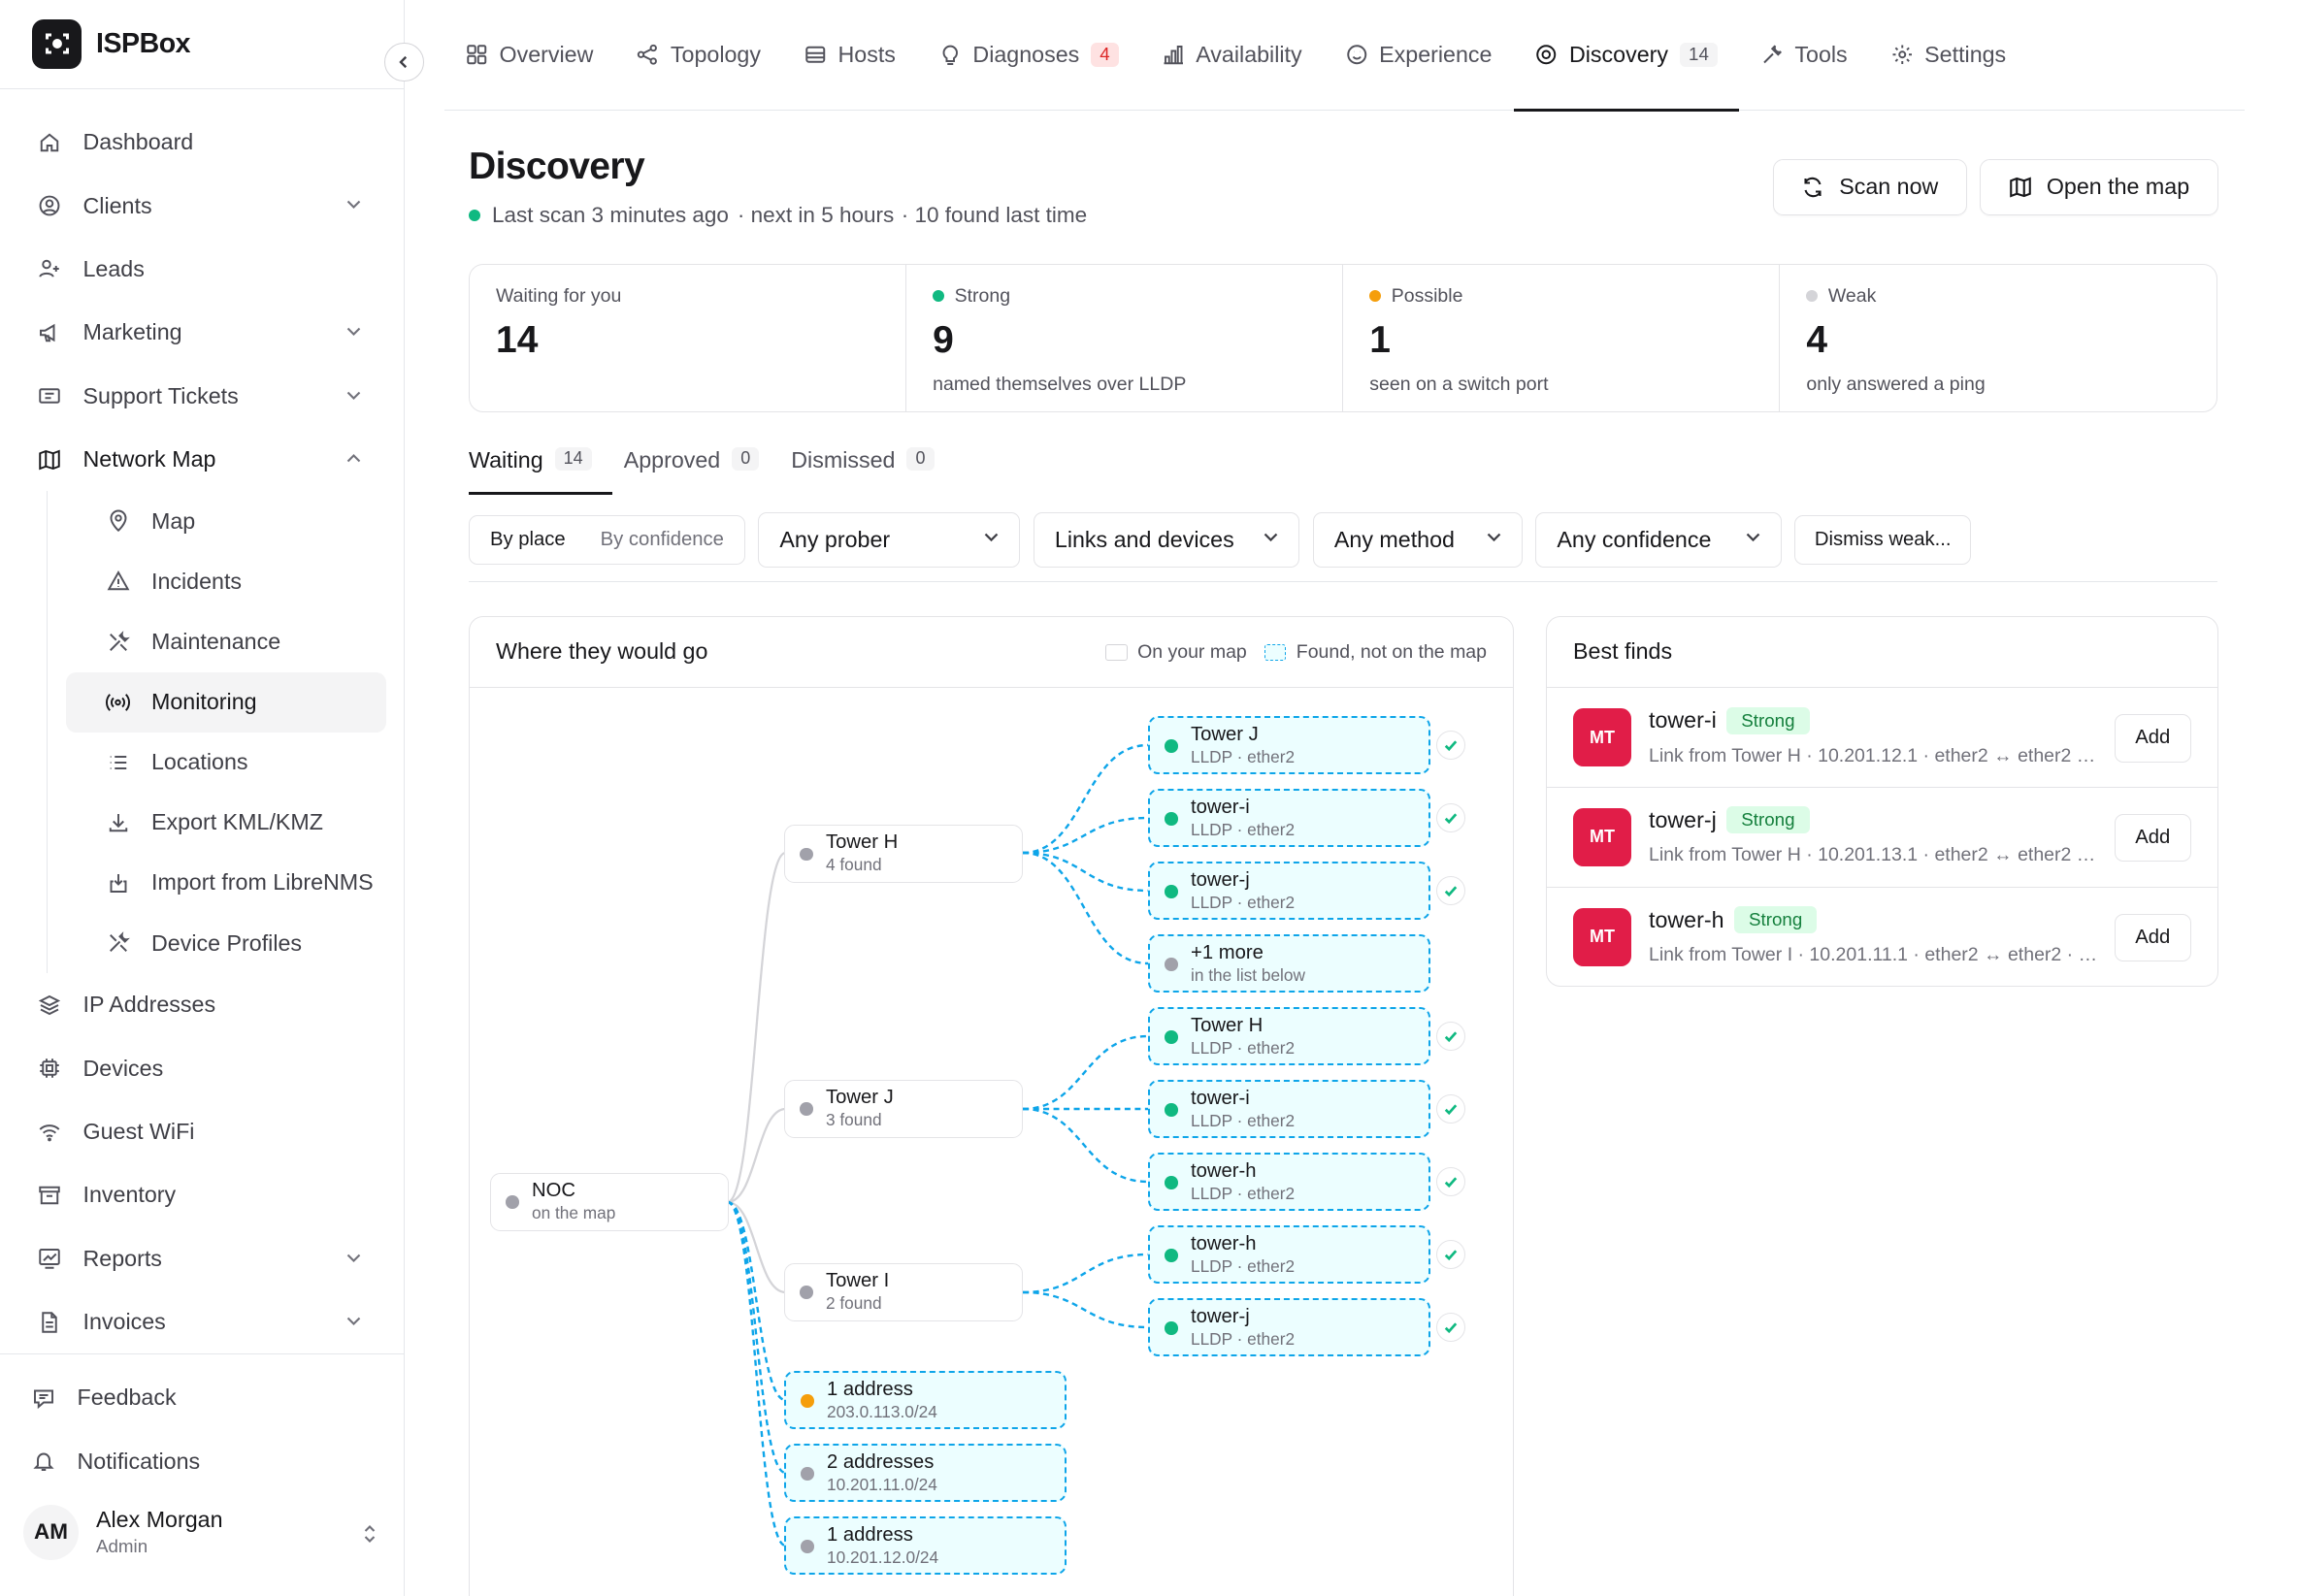  I want to click on megaphone-icon, so click(50, 332).